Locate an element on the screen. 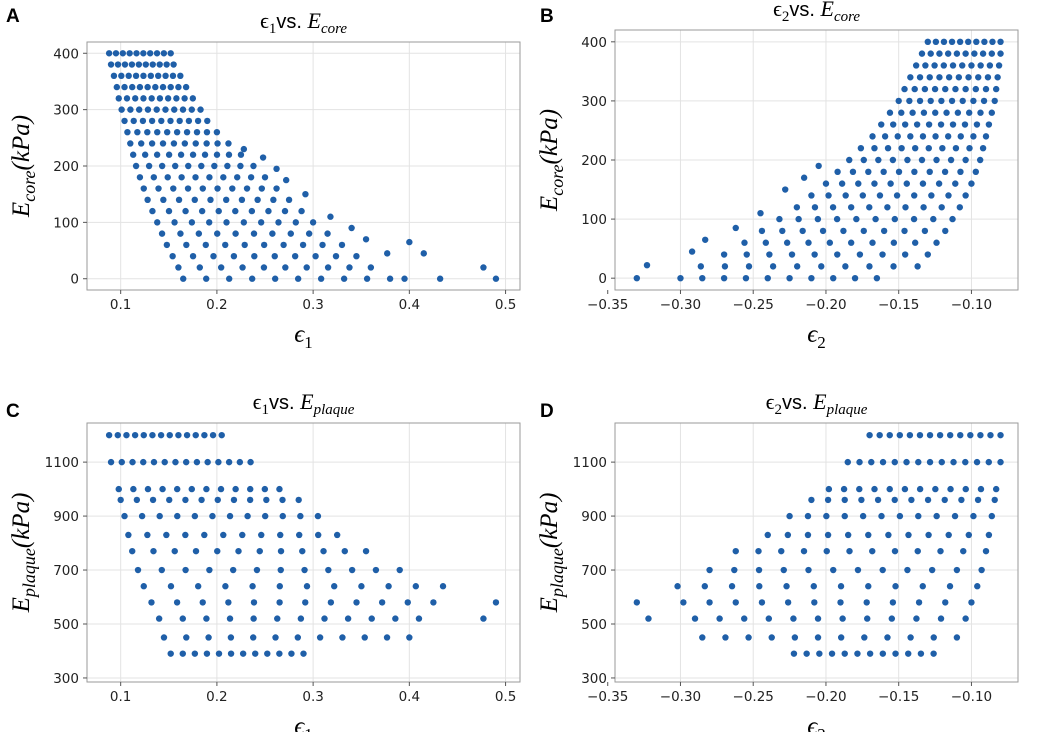 This screenshot has height=732, width=1052. y-axis-label: Eplaque(kPa) is located at coordinates (551, 553).